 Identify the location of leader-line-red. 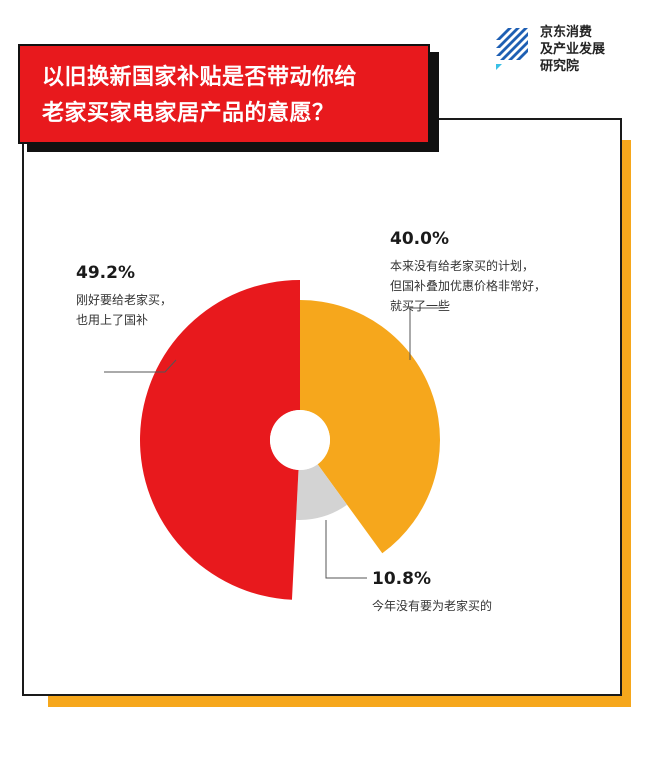
(140, 366).